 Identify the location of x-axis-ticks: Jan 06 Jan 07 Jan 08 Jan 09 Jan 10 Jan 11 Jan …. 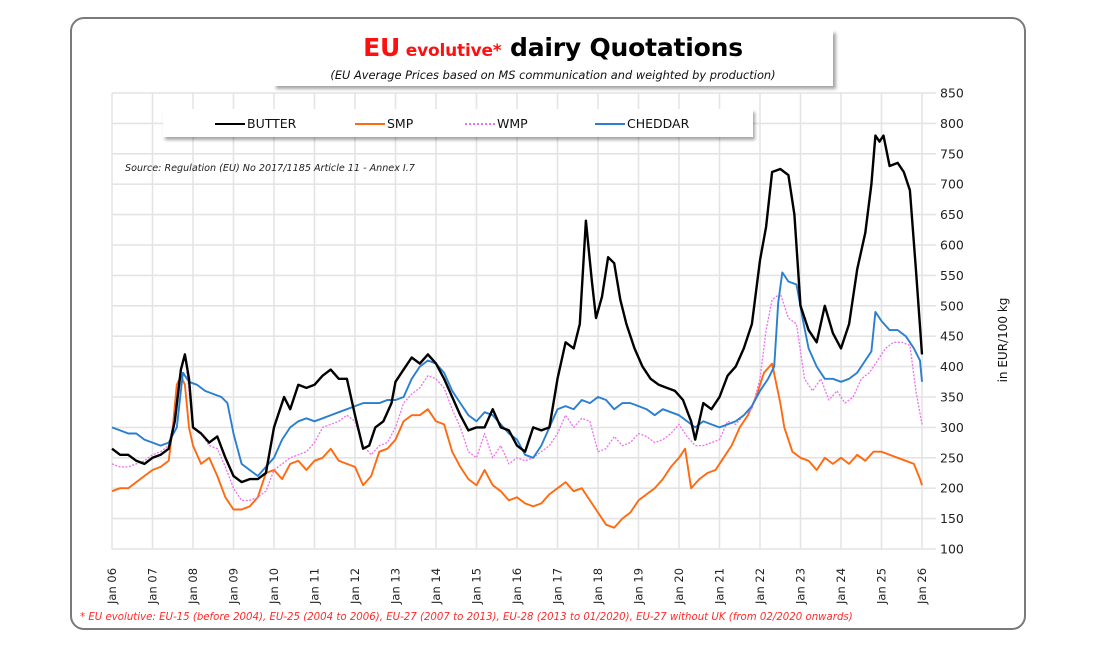
(517, 586).